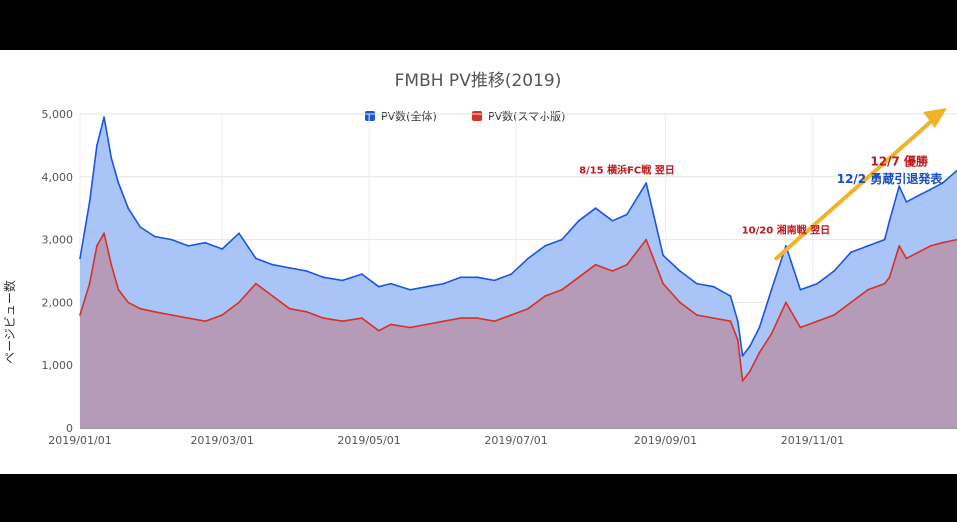 The image size is (957, 522). What do you see at coordinates (58, 302) in the screenshot?
I see `y-tick-label: 2,000` at bounding box center [58, 302].